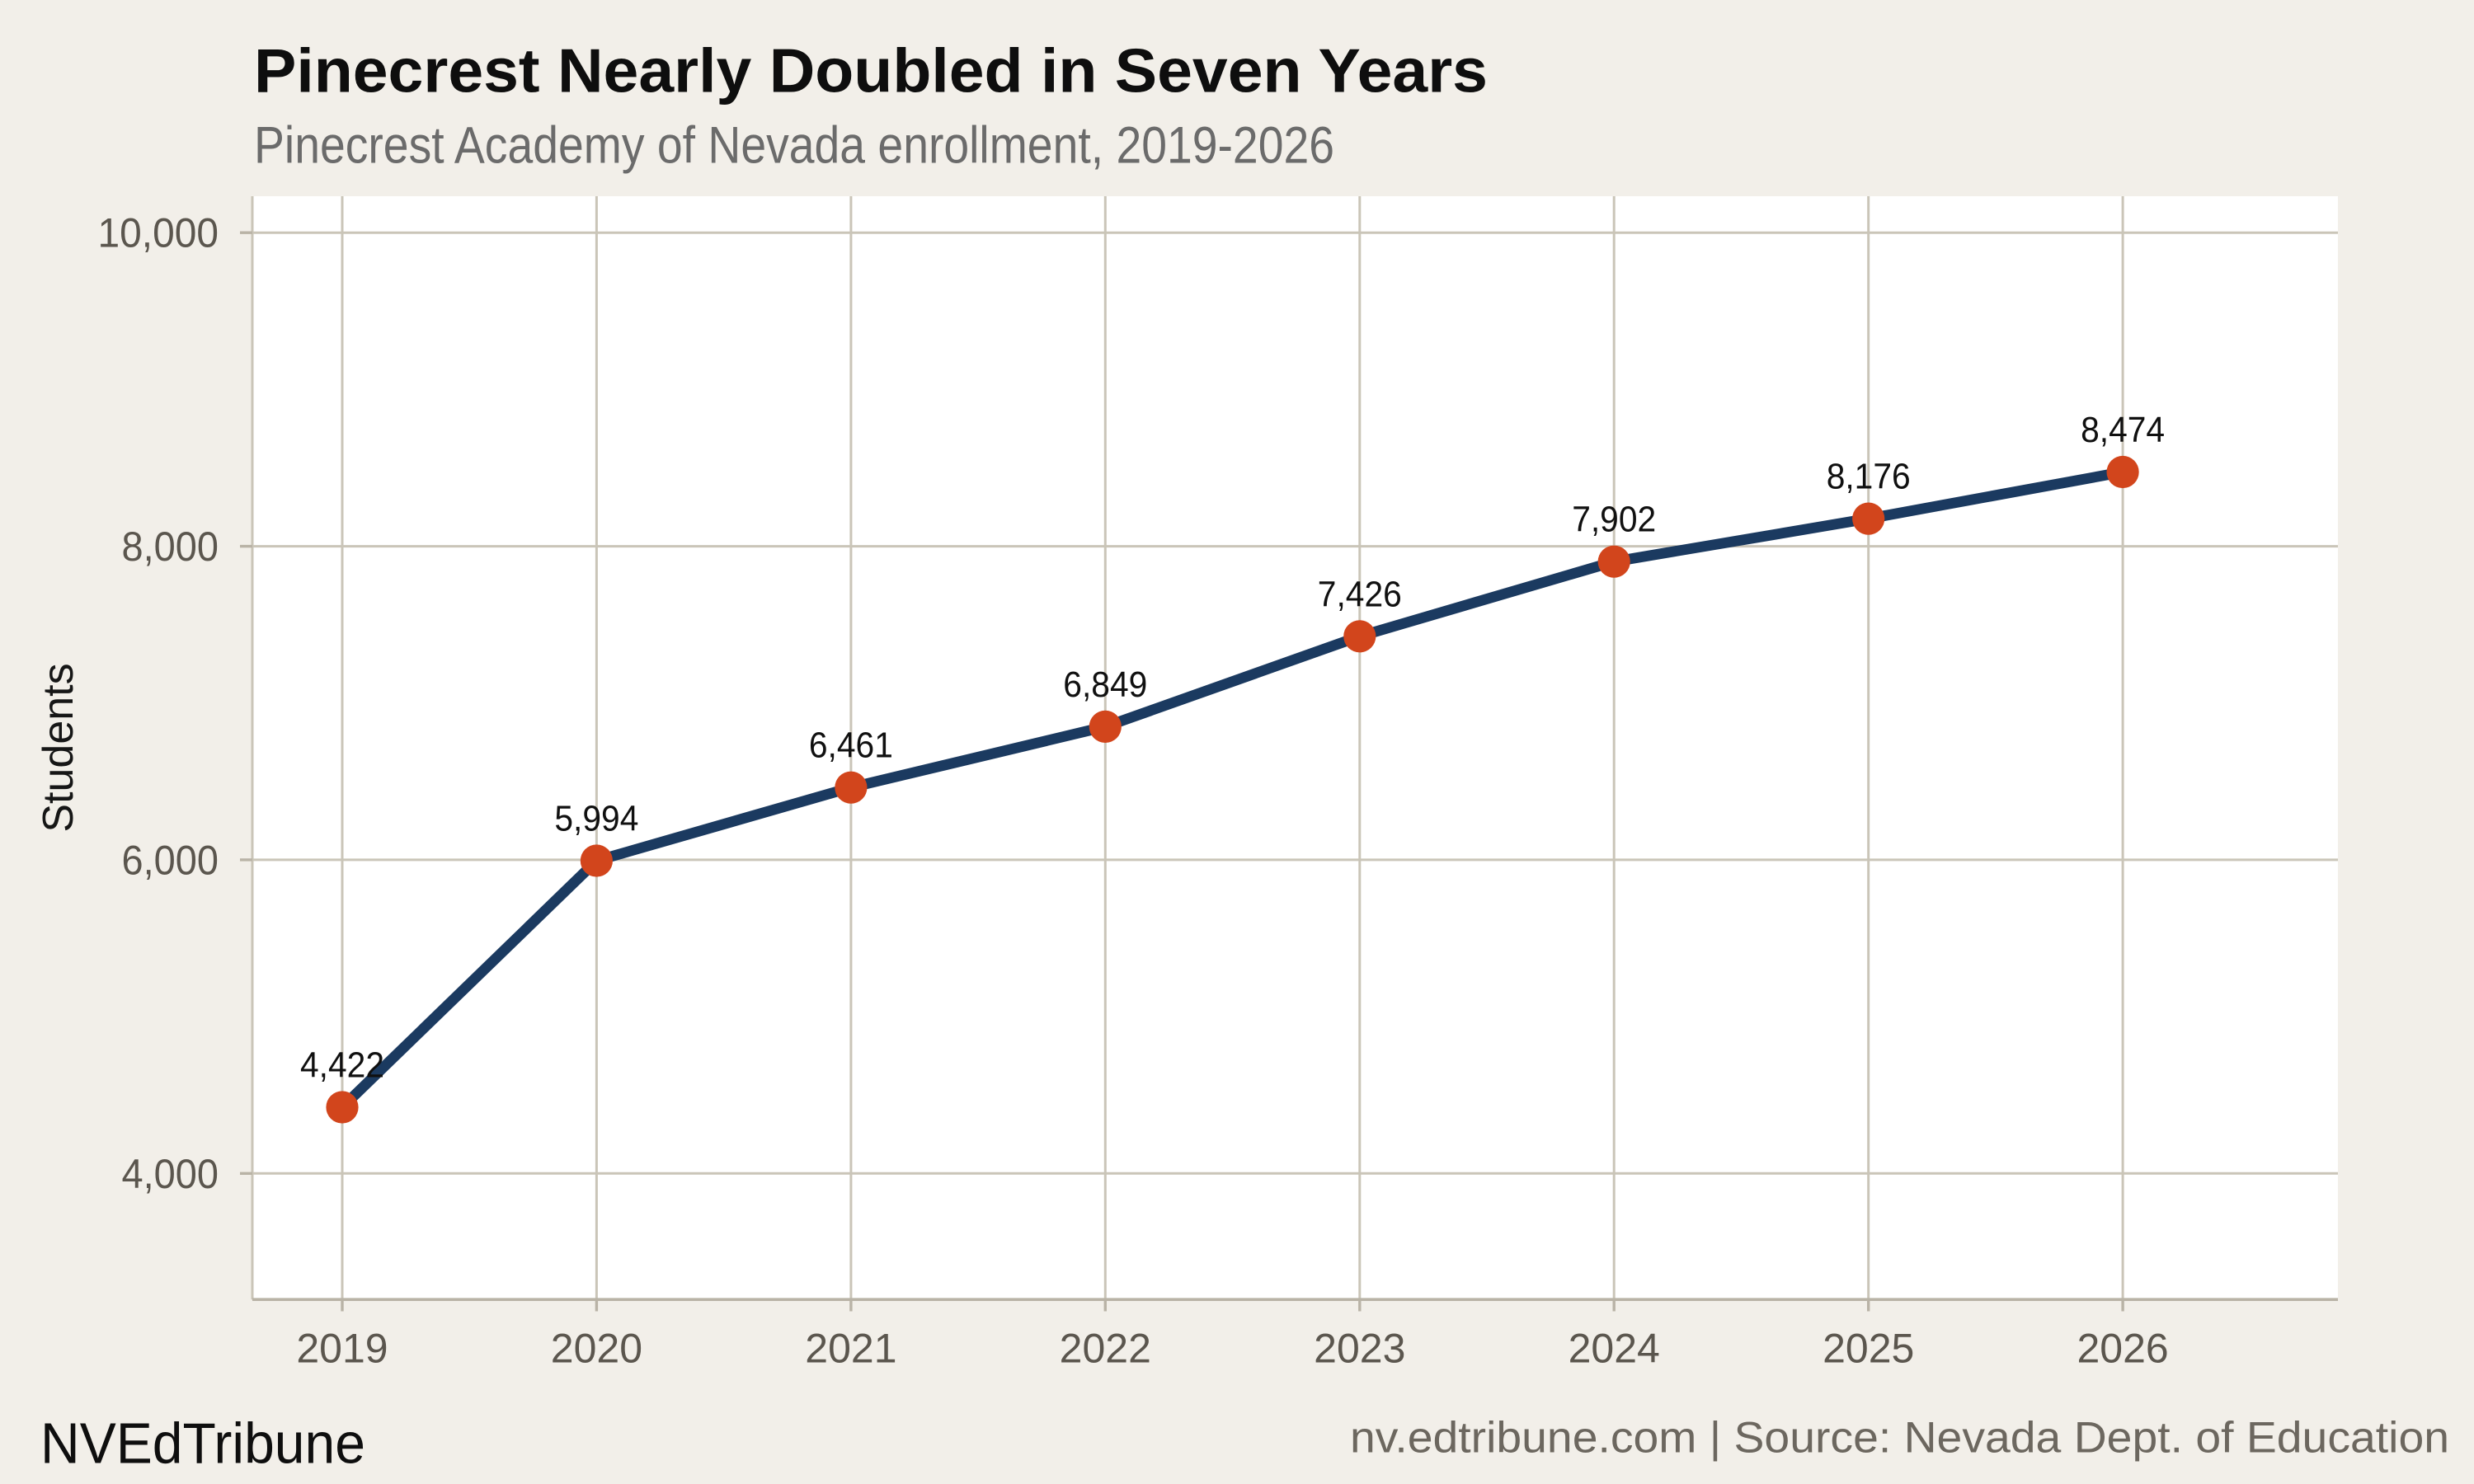  I want to click on svg-text: 2020, so click(596, 1349).